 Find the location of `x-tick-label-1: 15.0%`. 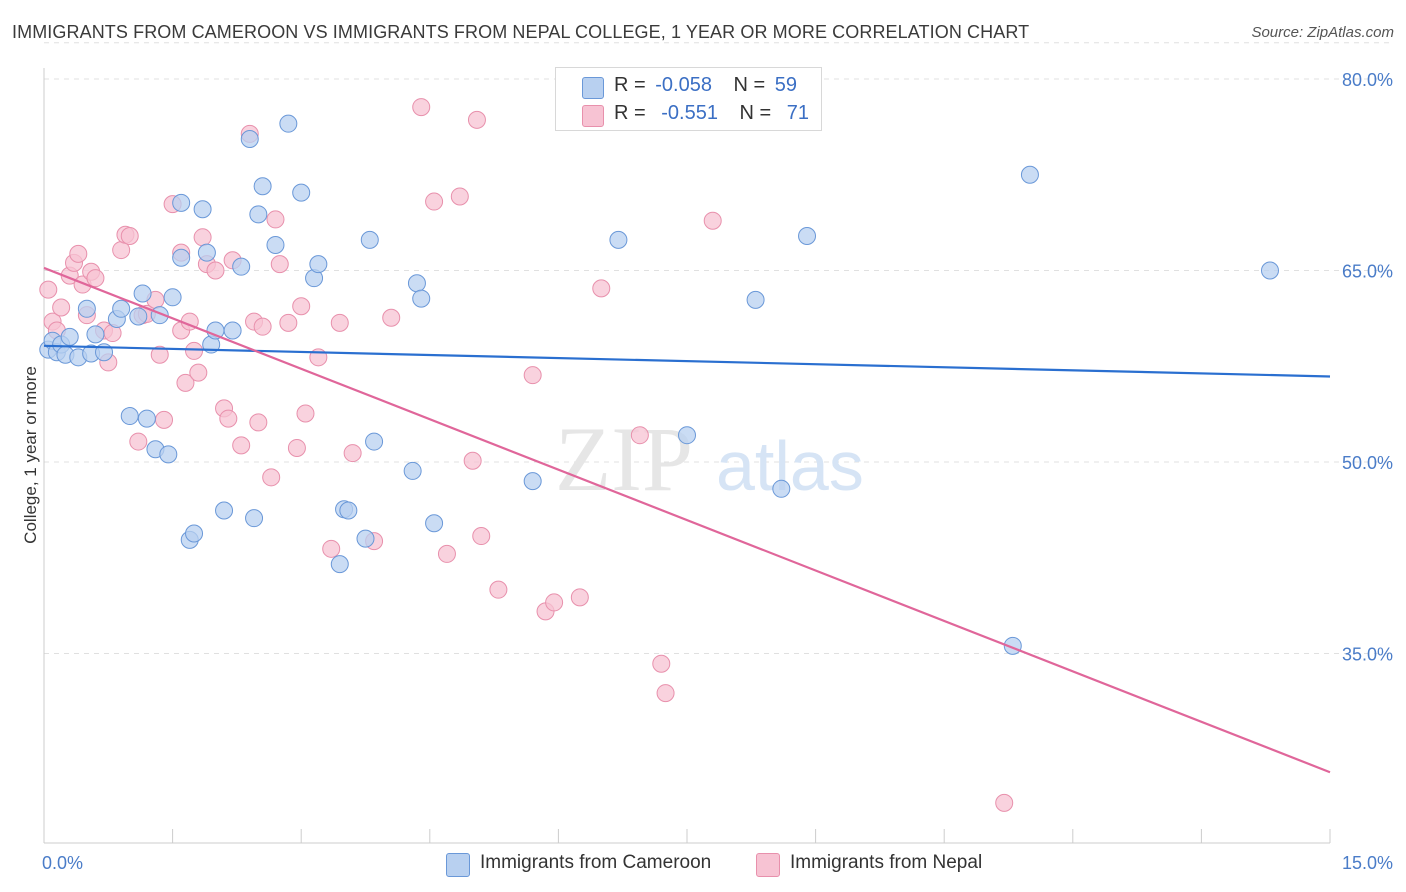

x-tick-label-1: 15.0% is located at coordinates (1367, 863).